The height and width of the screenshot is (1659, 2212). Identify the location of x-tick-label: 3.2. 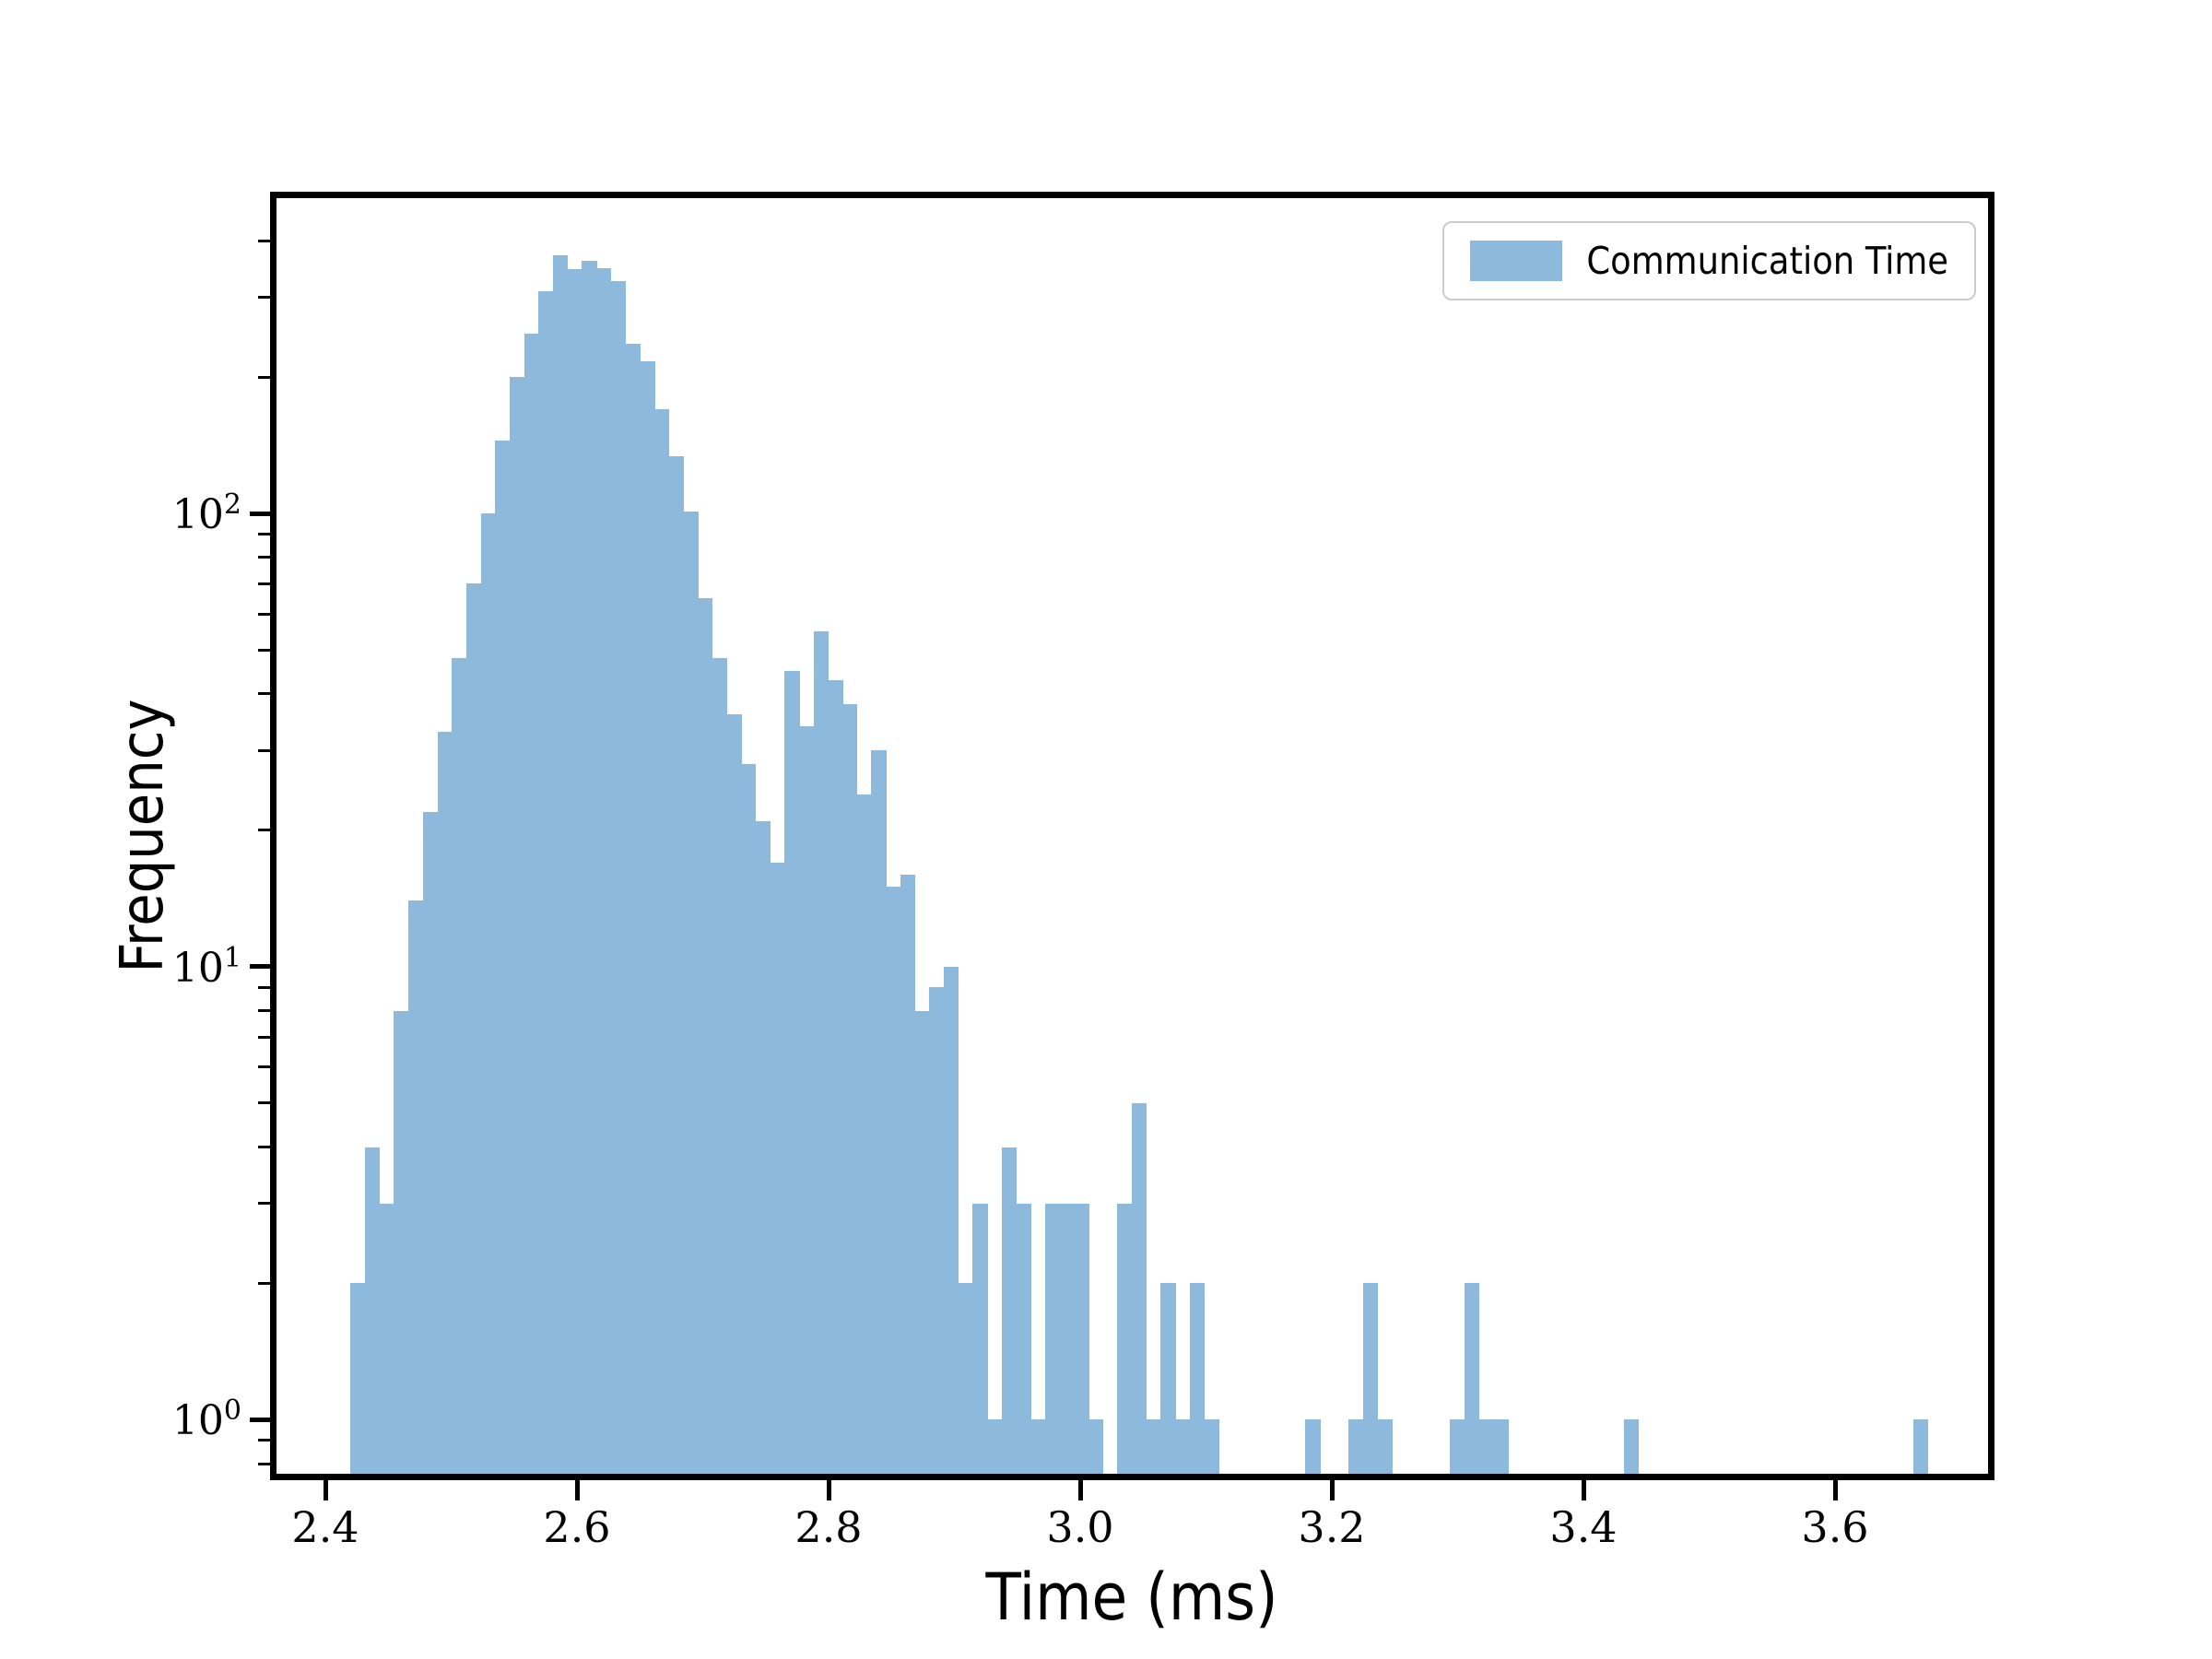
(1332, 1527).